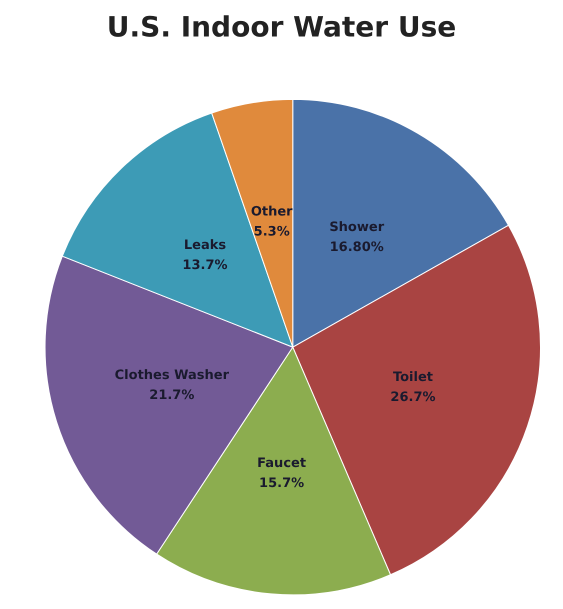 The width and height of the screenshot is (563, 609). What do you see at coordinates (357, 228) in the screenshot?
I see `slice-label: Shower` at bounding box center [357, 228].